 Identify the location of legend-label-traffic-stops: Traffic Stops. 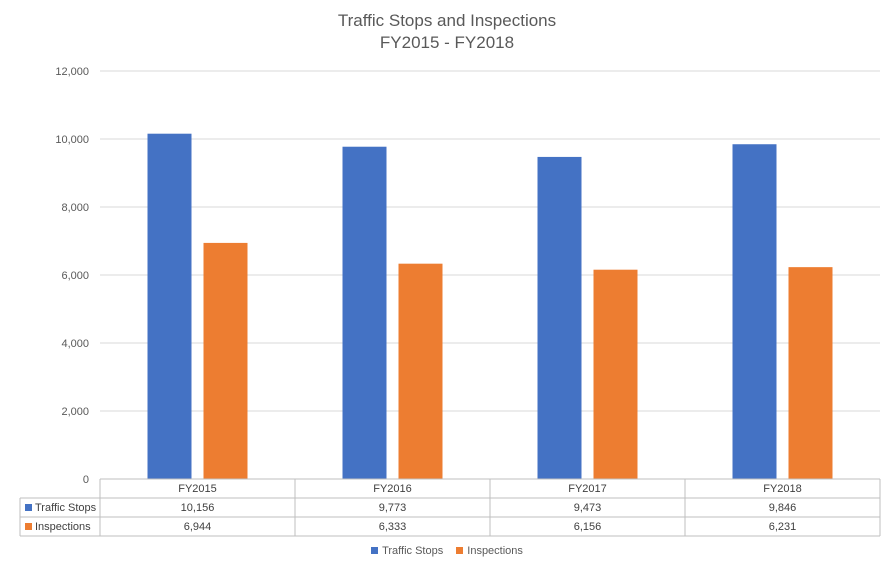
(413, 551).